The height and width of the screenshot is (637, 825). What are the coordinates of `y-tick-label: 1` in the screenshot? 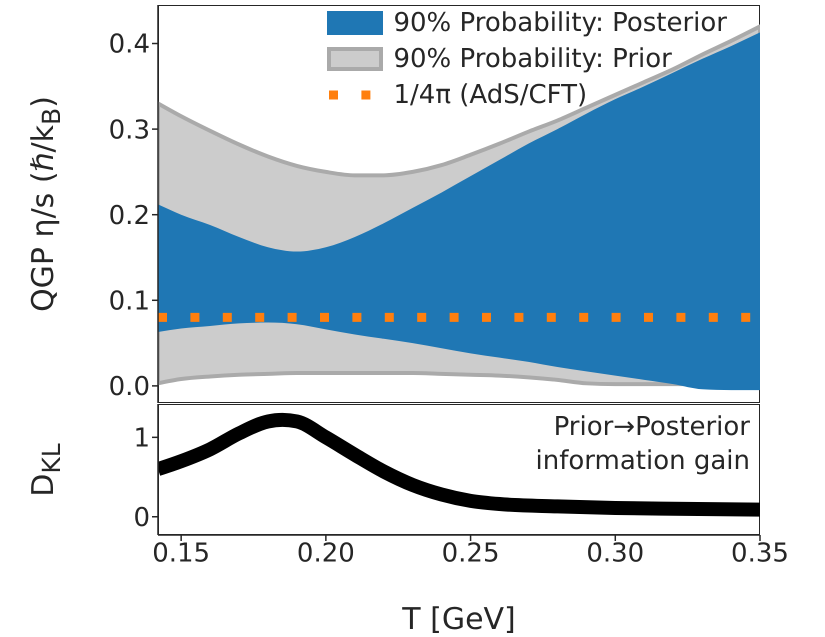 It's located at (141, 439).